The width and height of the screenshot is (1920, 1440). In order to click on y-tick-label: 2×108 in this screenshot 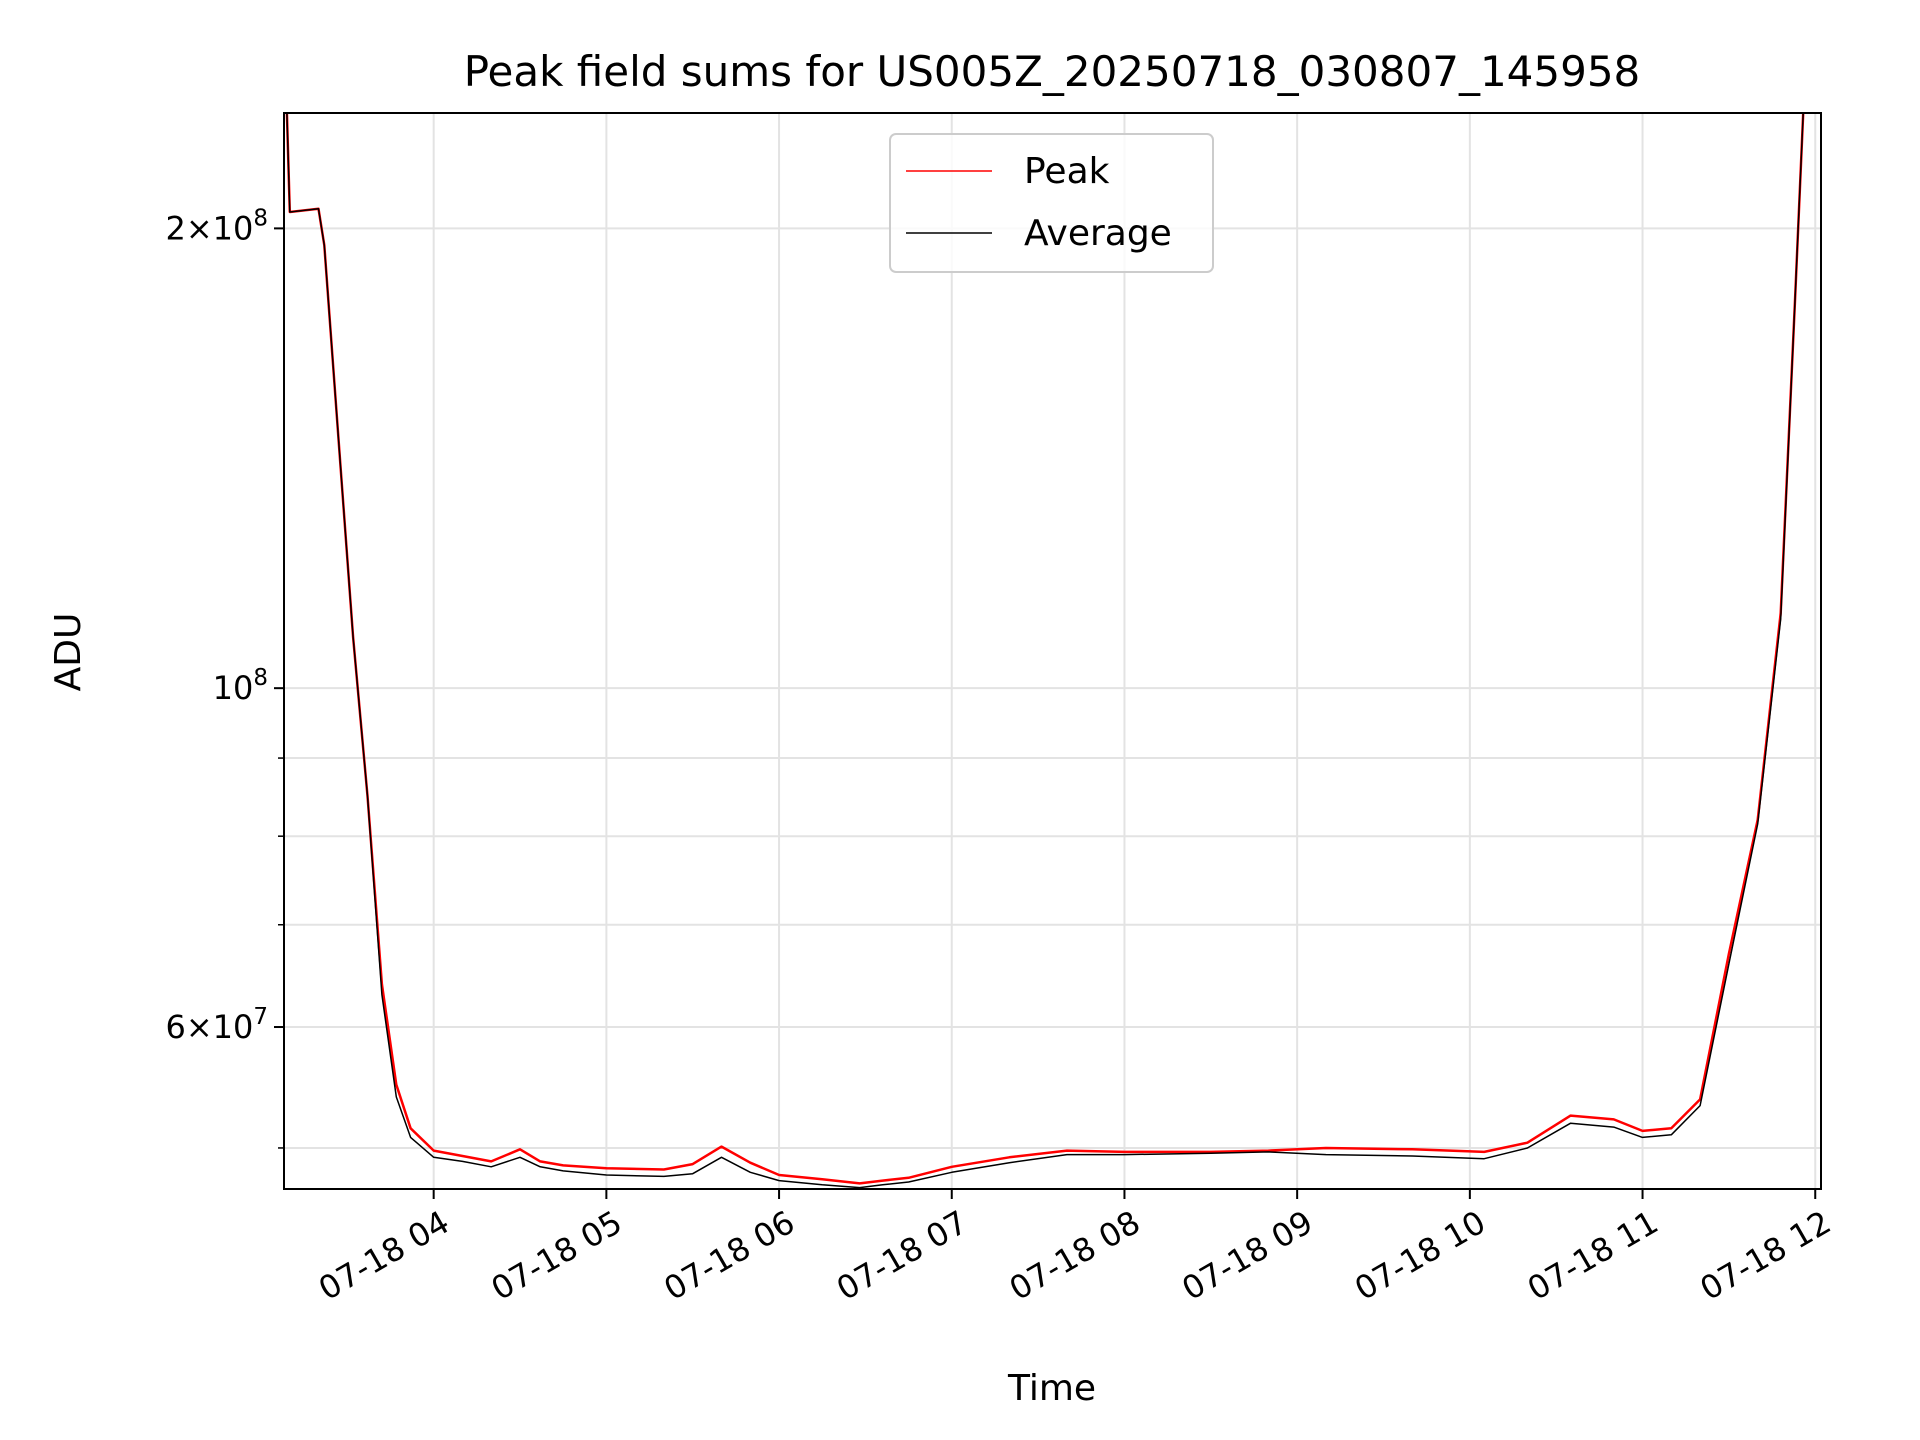, I will do `click(216, 226)`.